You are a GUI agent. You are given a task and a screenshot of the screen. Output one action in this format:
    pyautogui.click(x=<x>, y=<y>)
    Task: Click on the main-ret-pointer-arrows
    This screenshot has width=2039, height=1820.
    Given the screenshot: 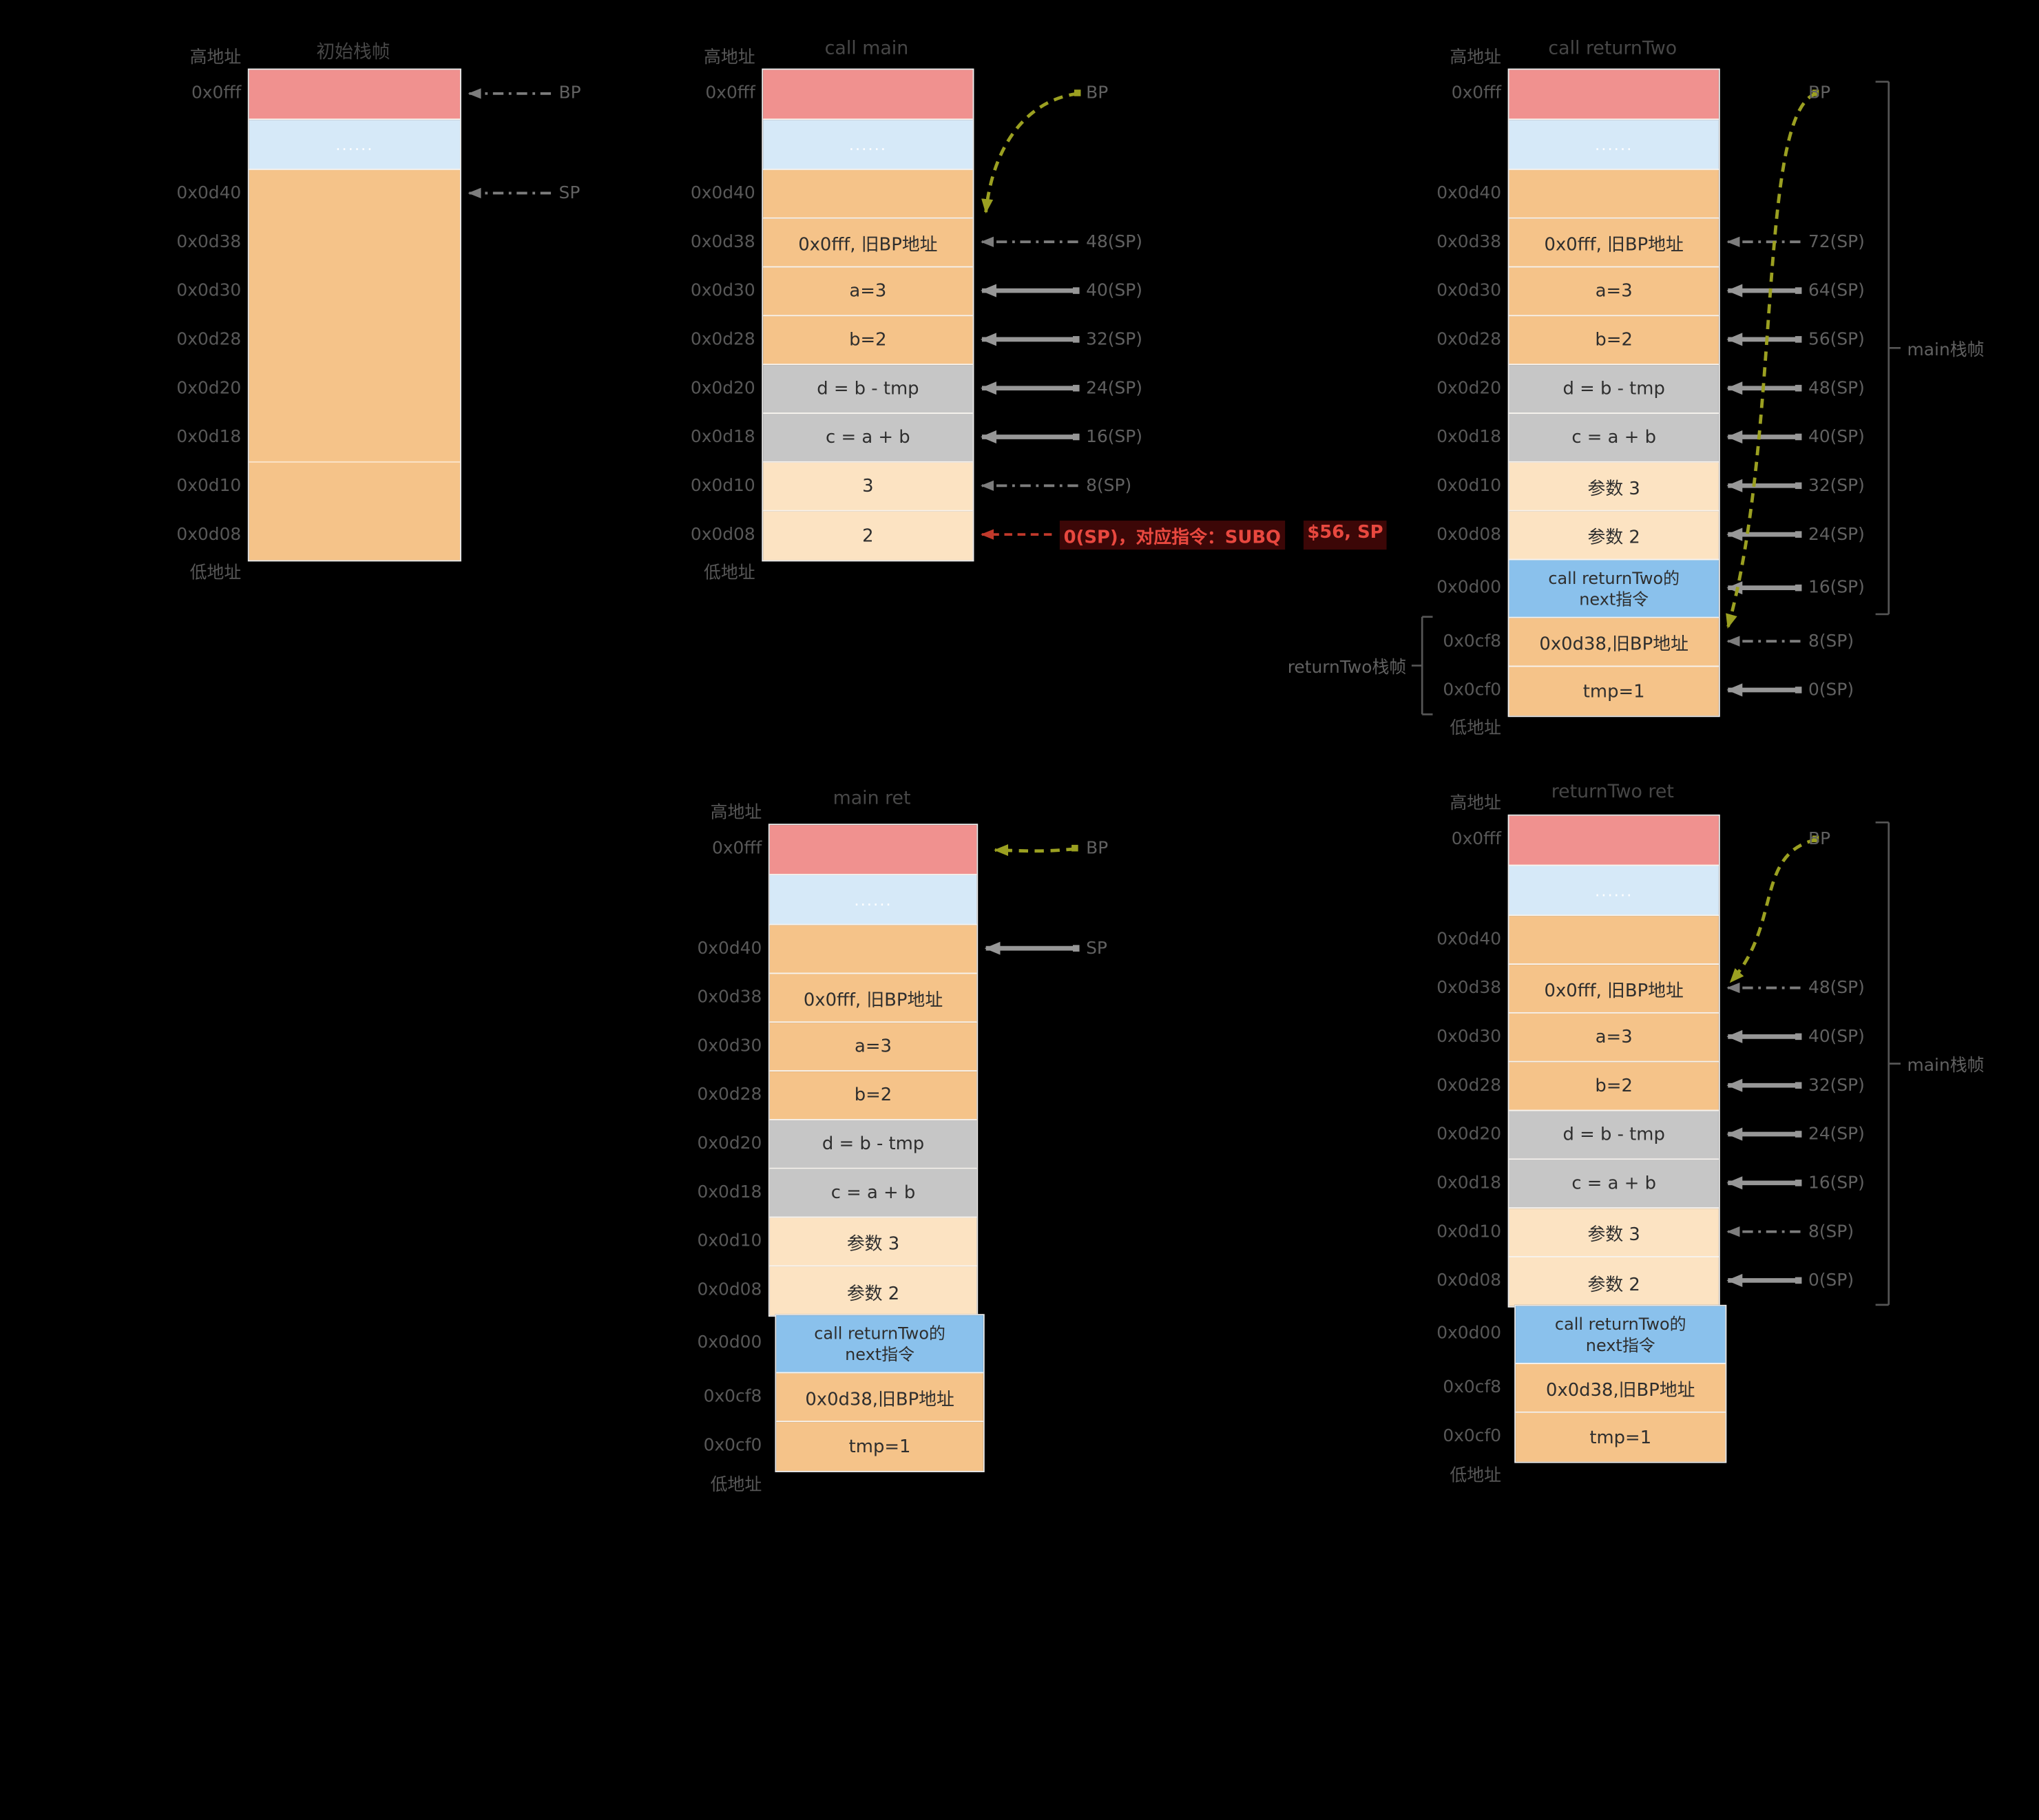 What is the action you would take?
    pyautogui.click(x=1032, y=899)
    